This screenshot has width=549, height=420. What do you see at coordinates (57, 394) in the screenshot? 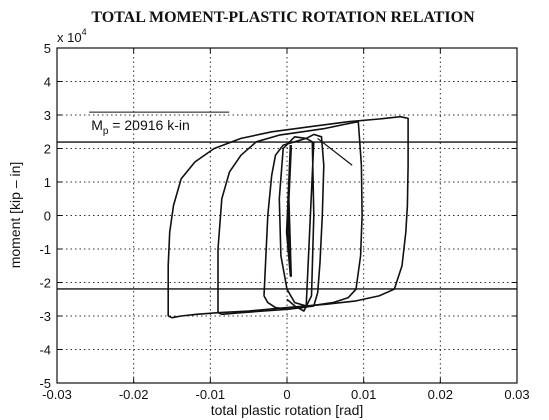
I see `x-tick-label: -0.03` at bounding box center [57, 394].